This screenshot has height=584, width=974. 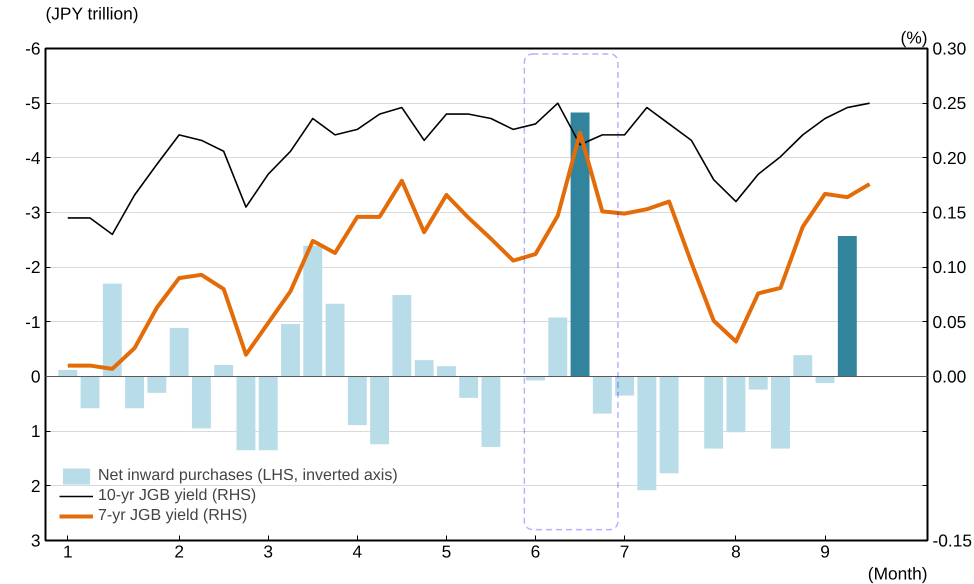 What do you see at coordinates (33, 267) in the screenshot?
I see `y-tick-label: -2` at bounding box center [33, 267].